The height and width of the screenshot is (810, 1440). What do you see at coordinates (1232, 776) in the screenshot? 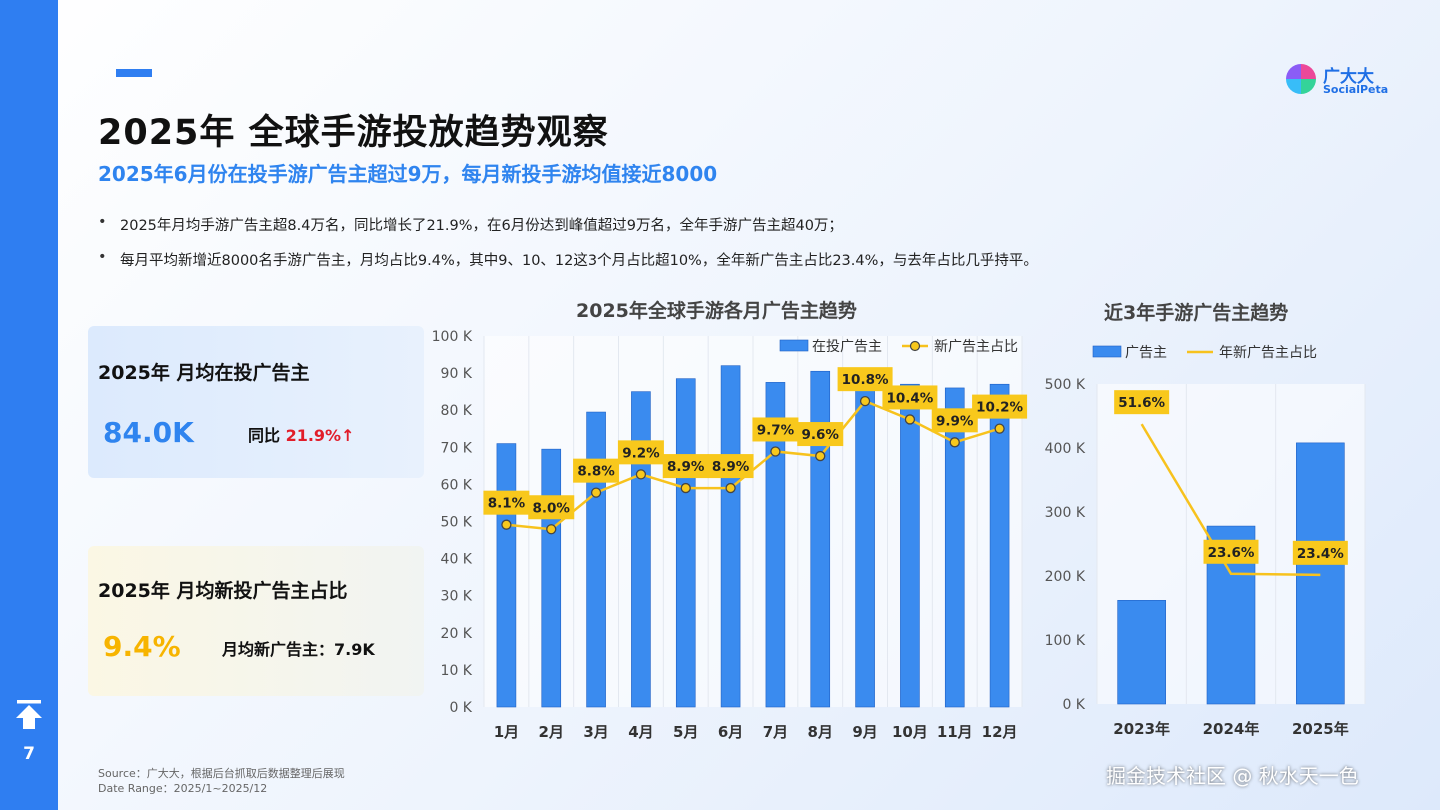
I see `watermark: 掘金技术社区 @ 秋水天一色` at bounding box center [1232, 776].